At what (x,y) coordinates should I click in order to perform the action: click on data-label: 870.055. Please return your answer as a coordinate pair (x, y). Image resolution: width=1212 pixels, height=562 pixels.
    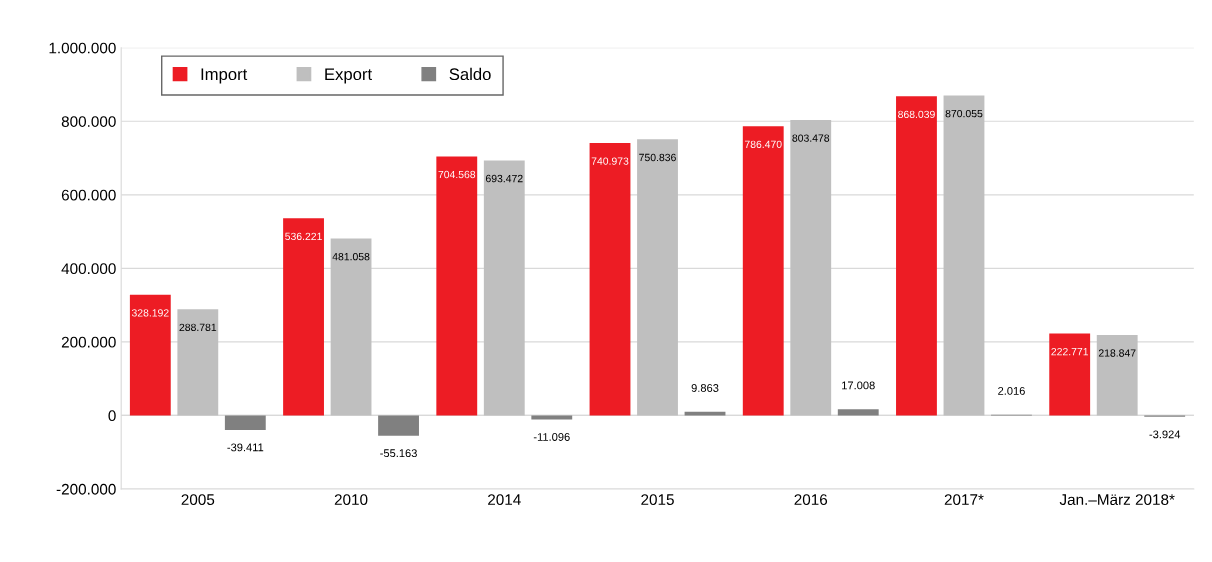
    Looking at the image, I should click on (964, 113).